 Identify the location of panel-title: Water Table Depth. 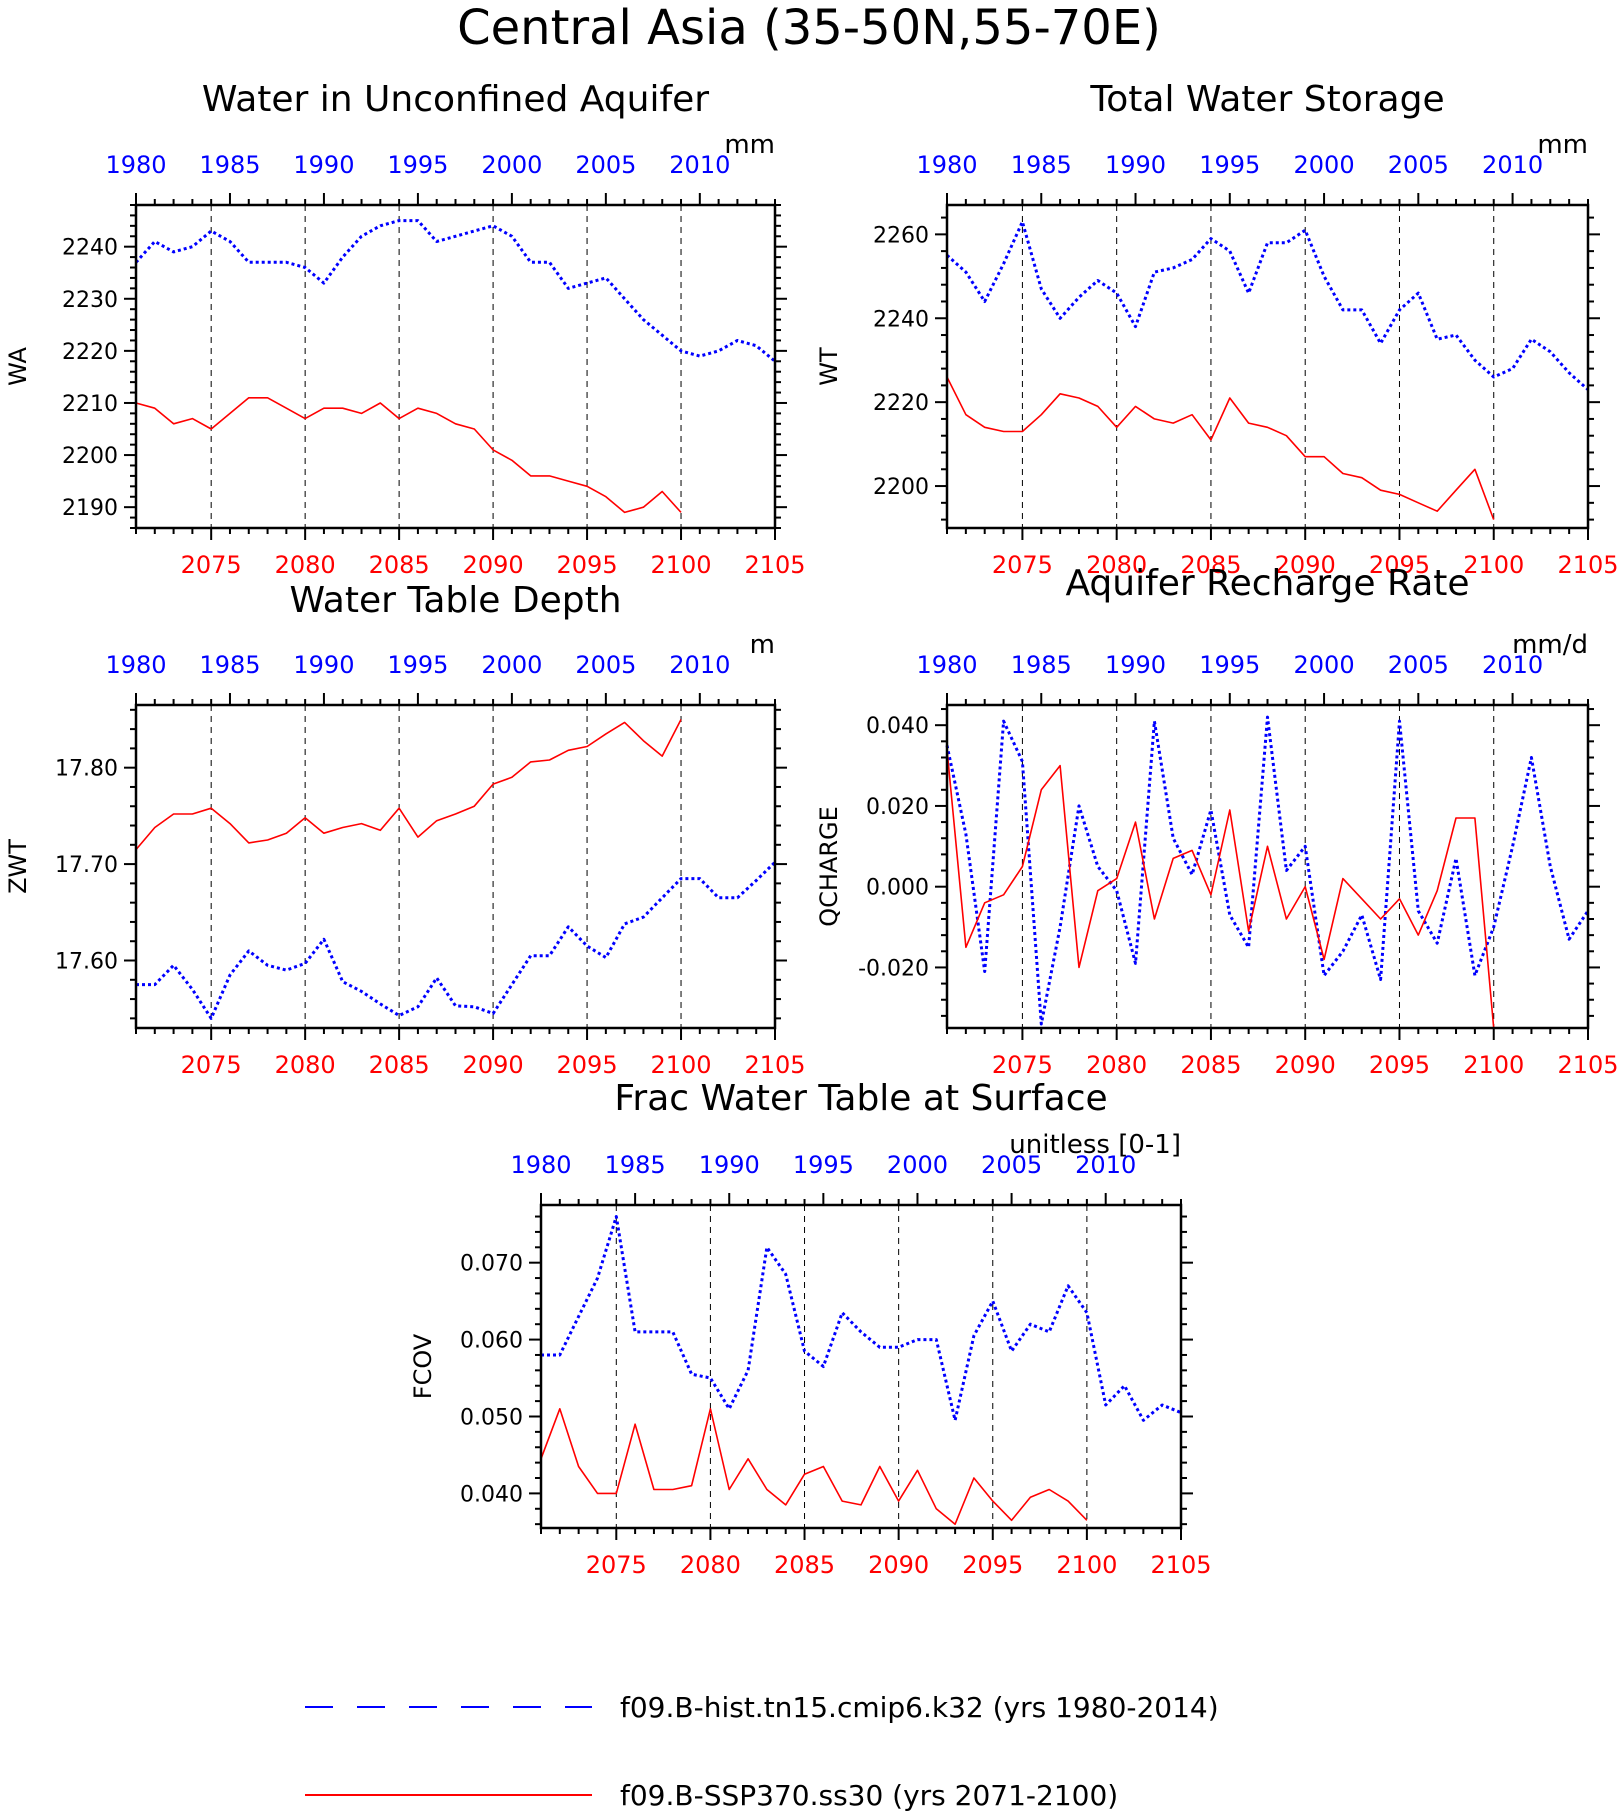
(455, 600).